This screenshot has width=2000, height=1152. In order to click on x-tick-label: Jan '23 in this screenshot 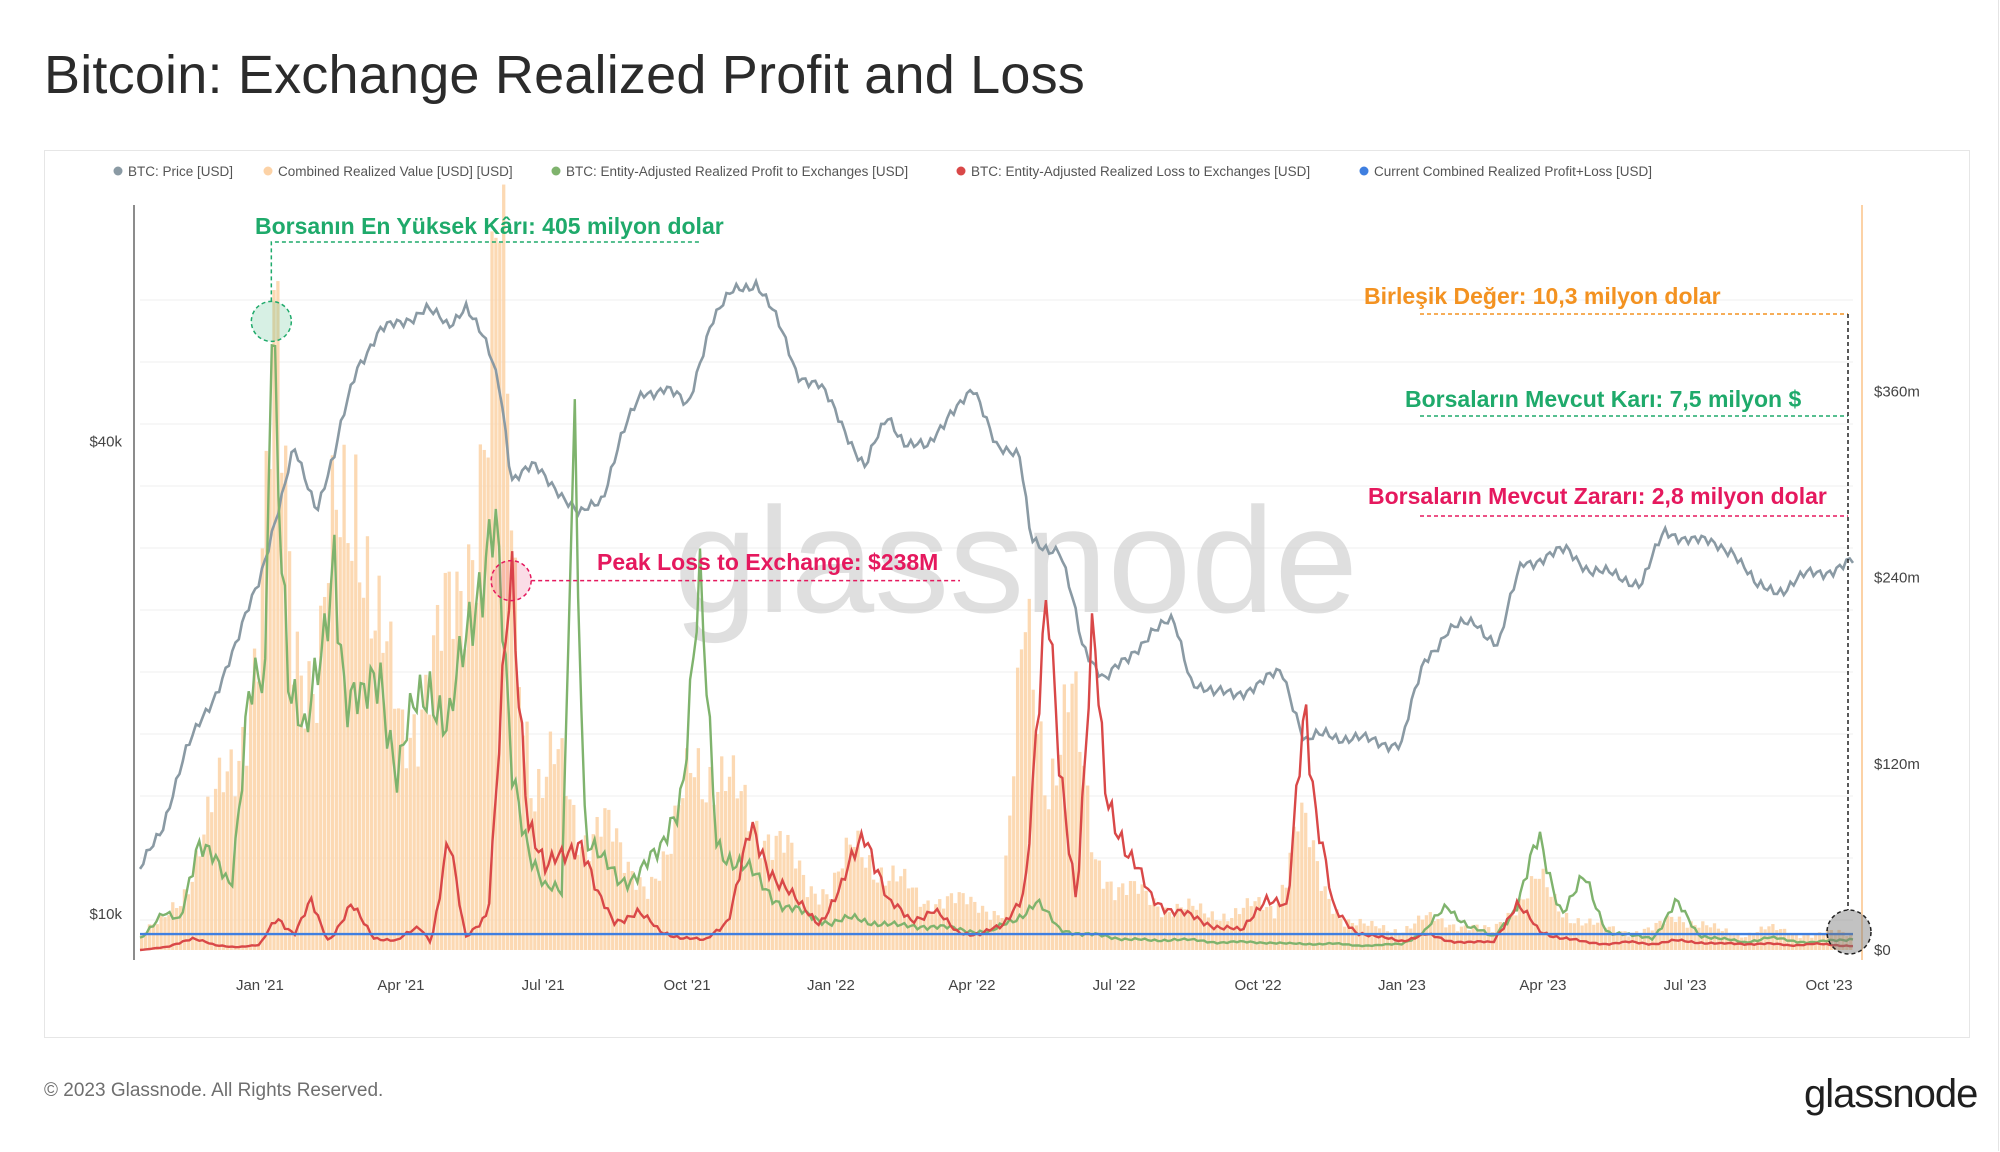, I will do `click(1402, 985)`.